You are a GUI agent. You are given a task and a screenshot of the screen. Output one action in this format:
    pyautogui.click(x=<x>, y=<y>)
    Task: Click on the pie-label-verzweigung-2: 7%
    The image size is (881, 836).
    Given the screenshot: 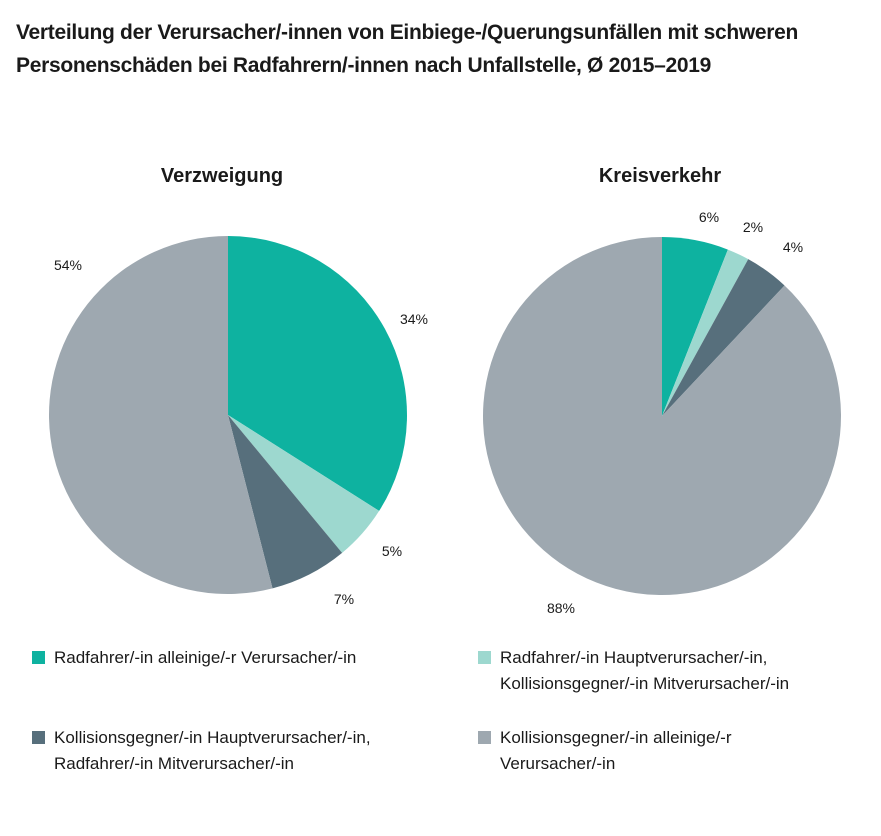 What is the action you would take?
    pyautogui.click(x=344, y=599)
    